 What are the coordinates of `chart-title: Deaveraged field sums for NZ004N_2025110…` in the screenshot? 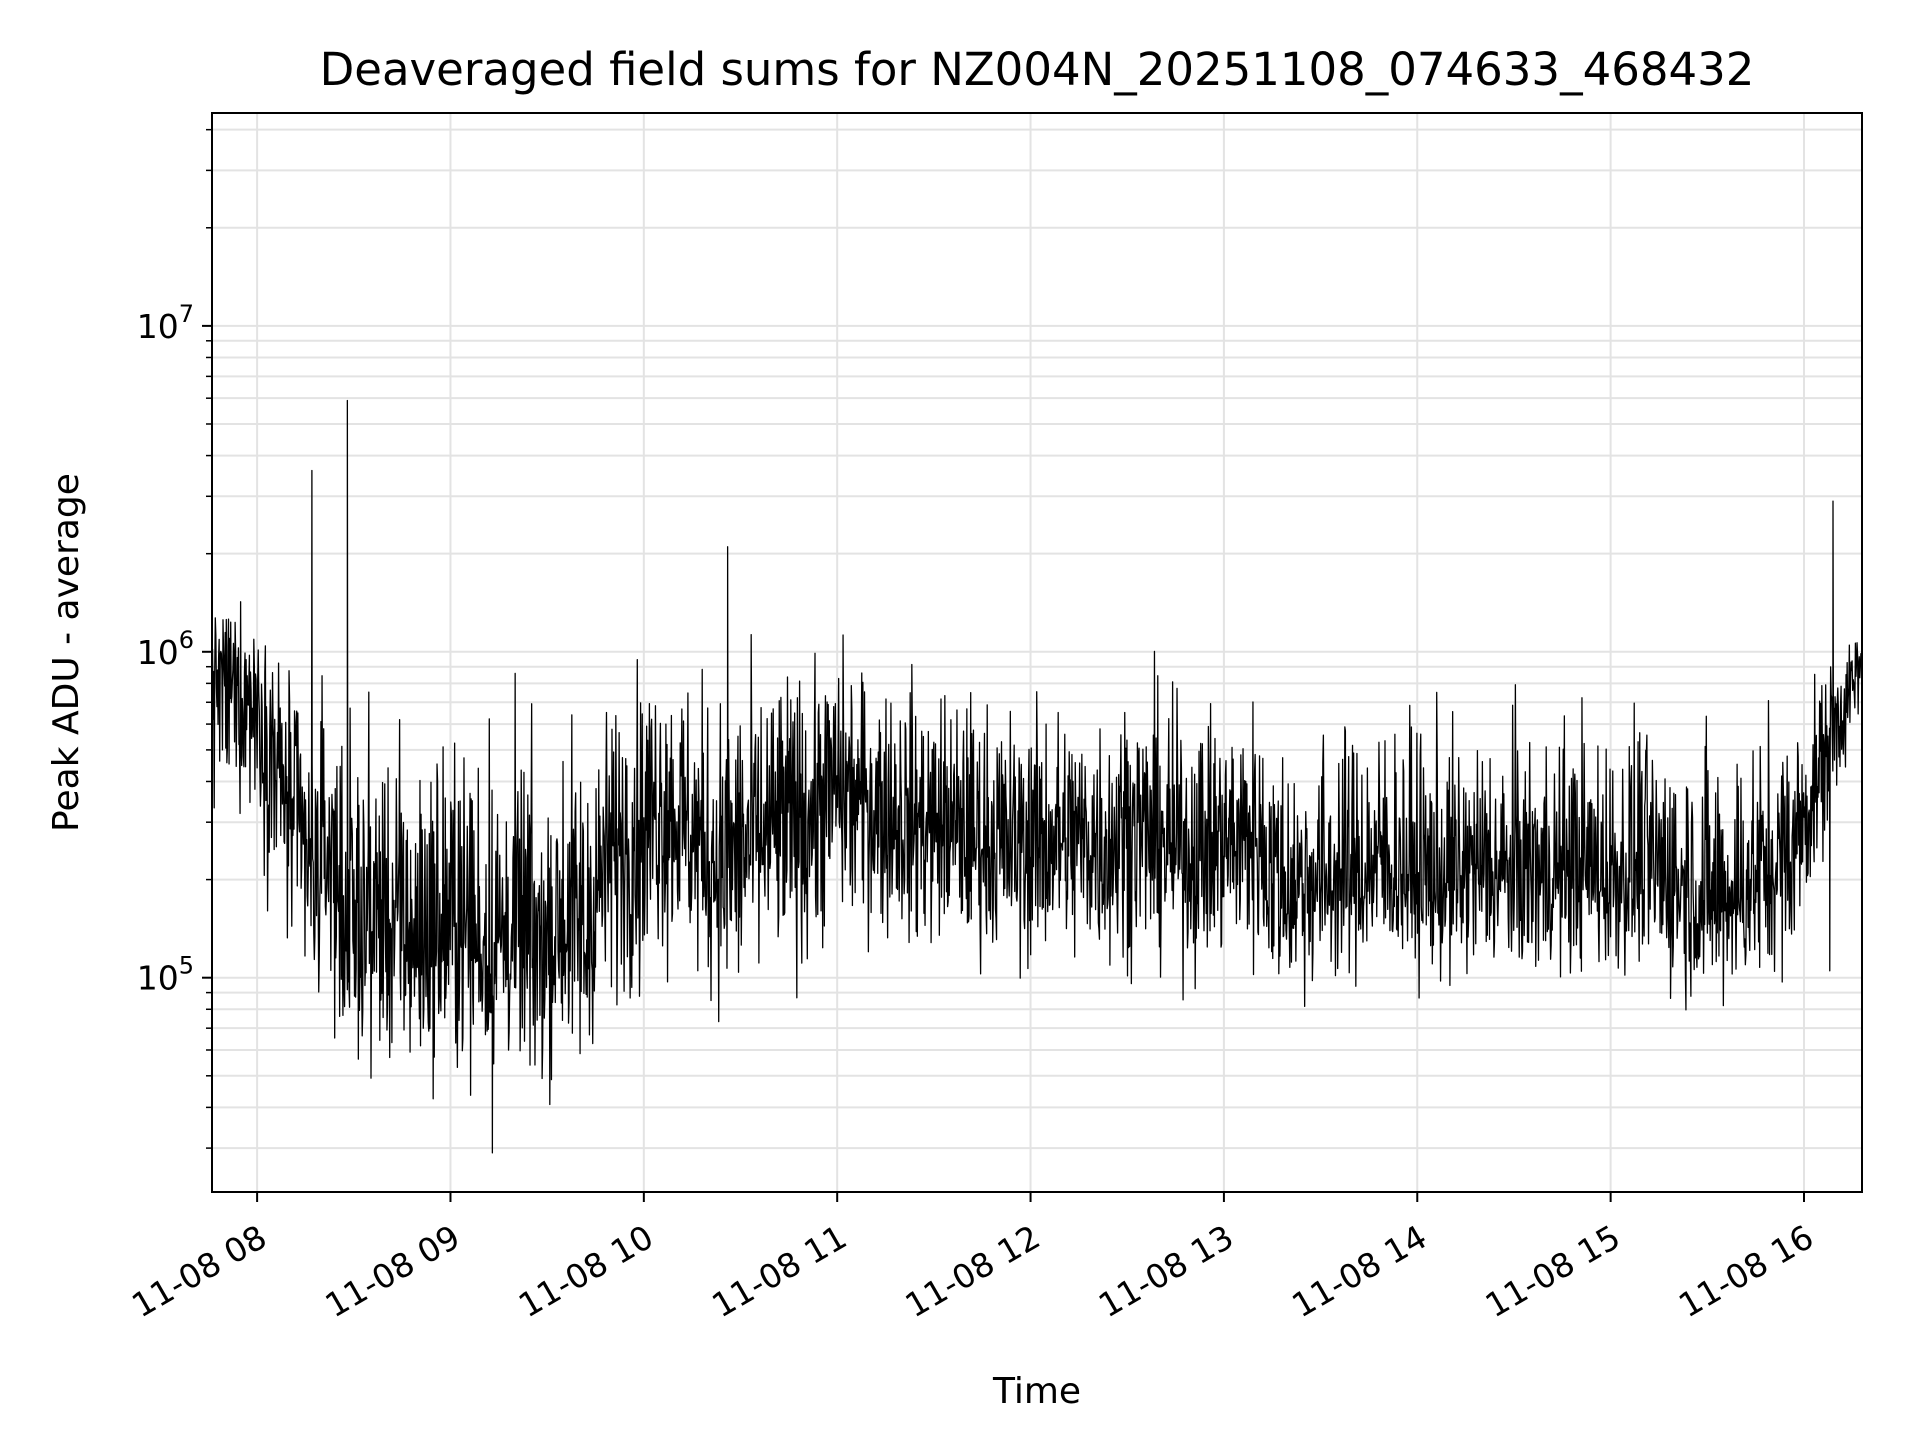 It's located at (1037, 69).